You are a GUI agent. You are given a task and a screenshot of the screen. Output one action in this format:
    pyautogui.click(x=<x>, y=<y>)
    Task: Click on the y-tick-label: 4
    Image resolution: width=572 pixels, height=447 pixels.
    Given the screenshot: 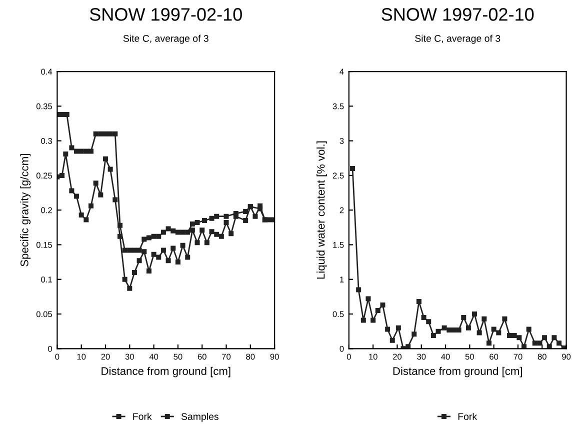 What is the action you would take?
    pyautogui.click(x=342, y=71)
    